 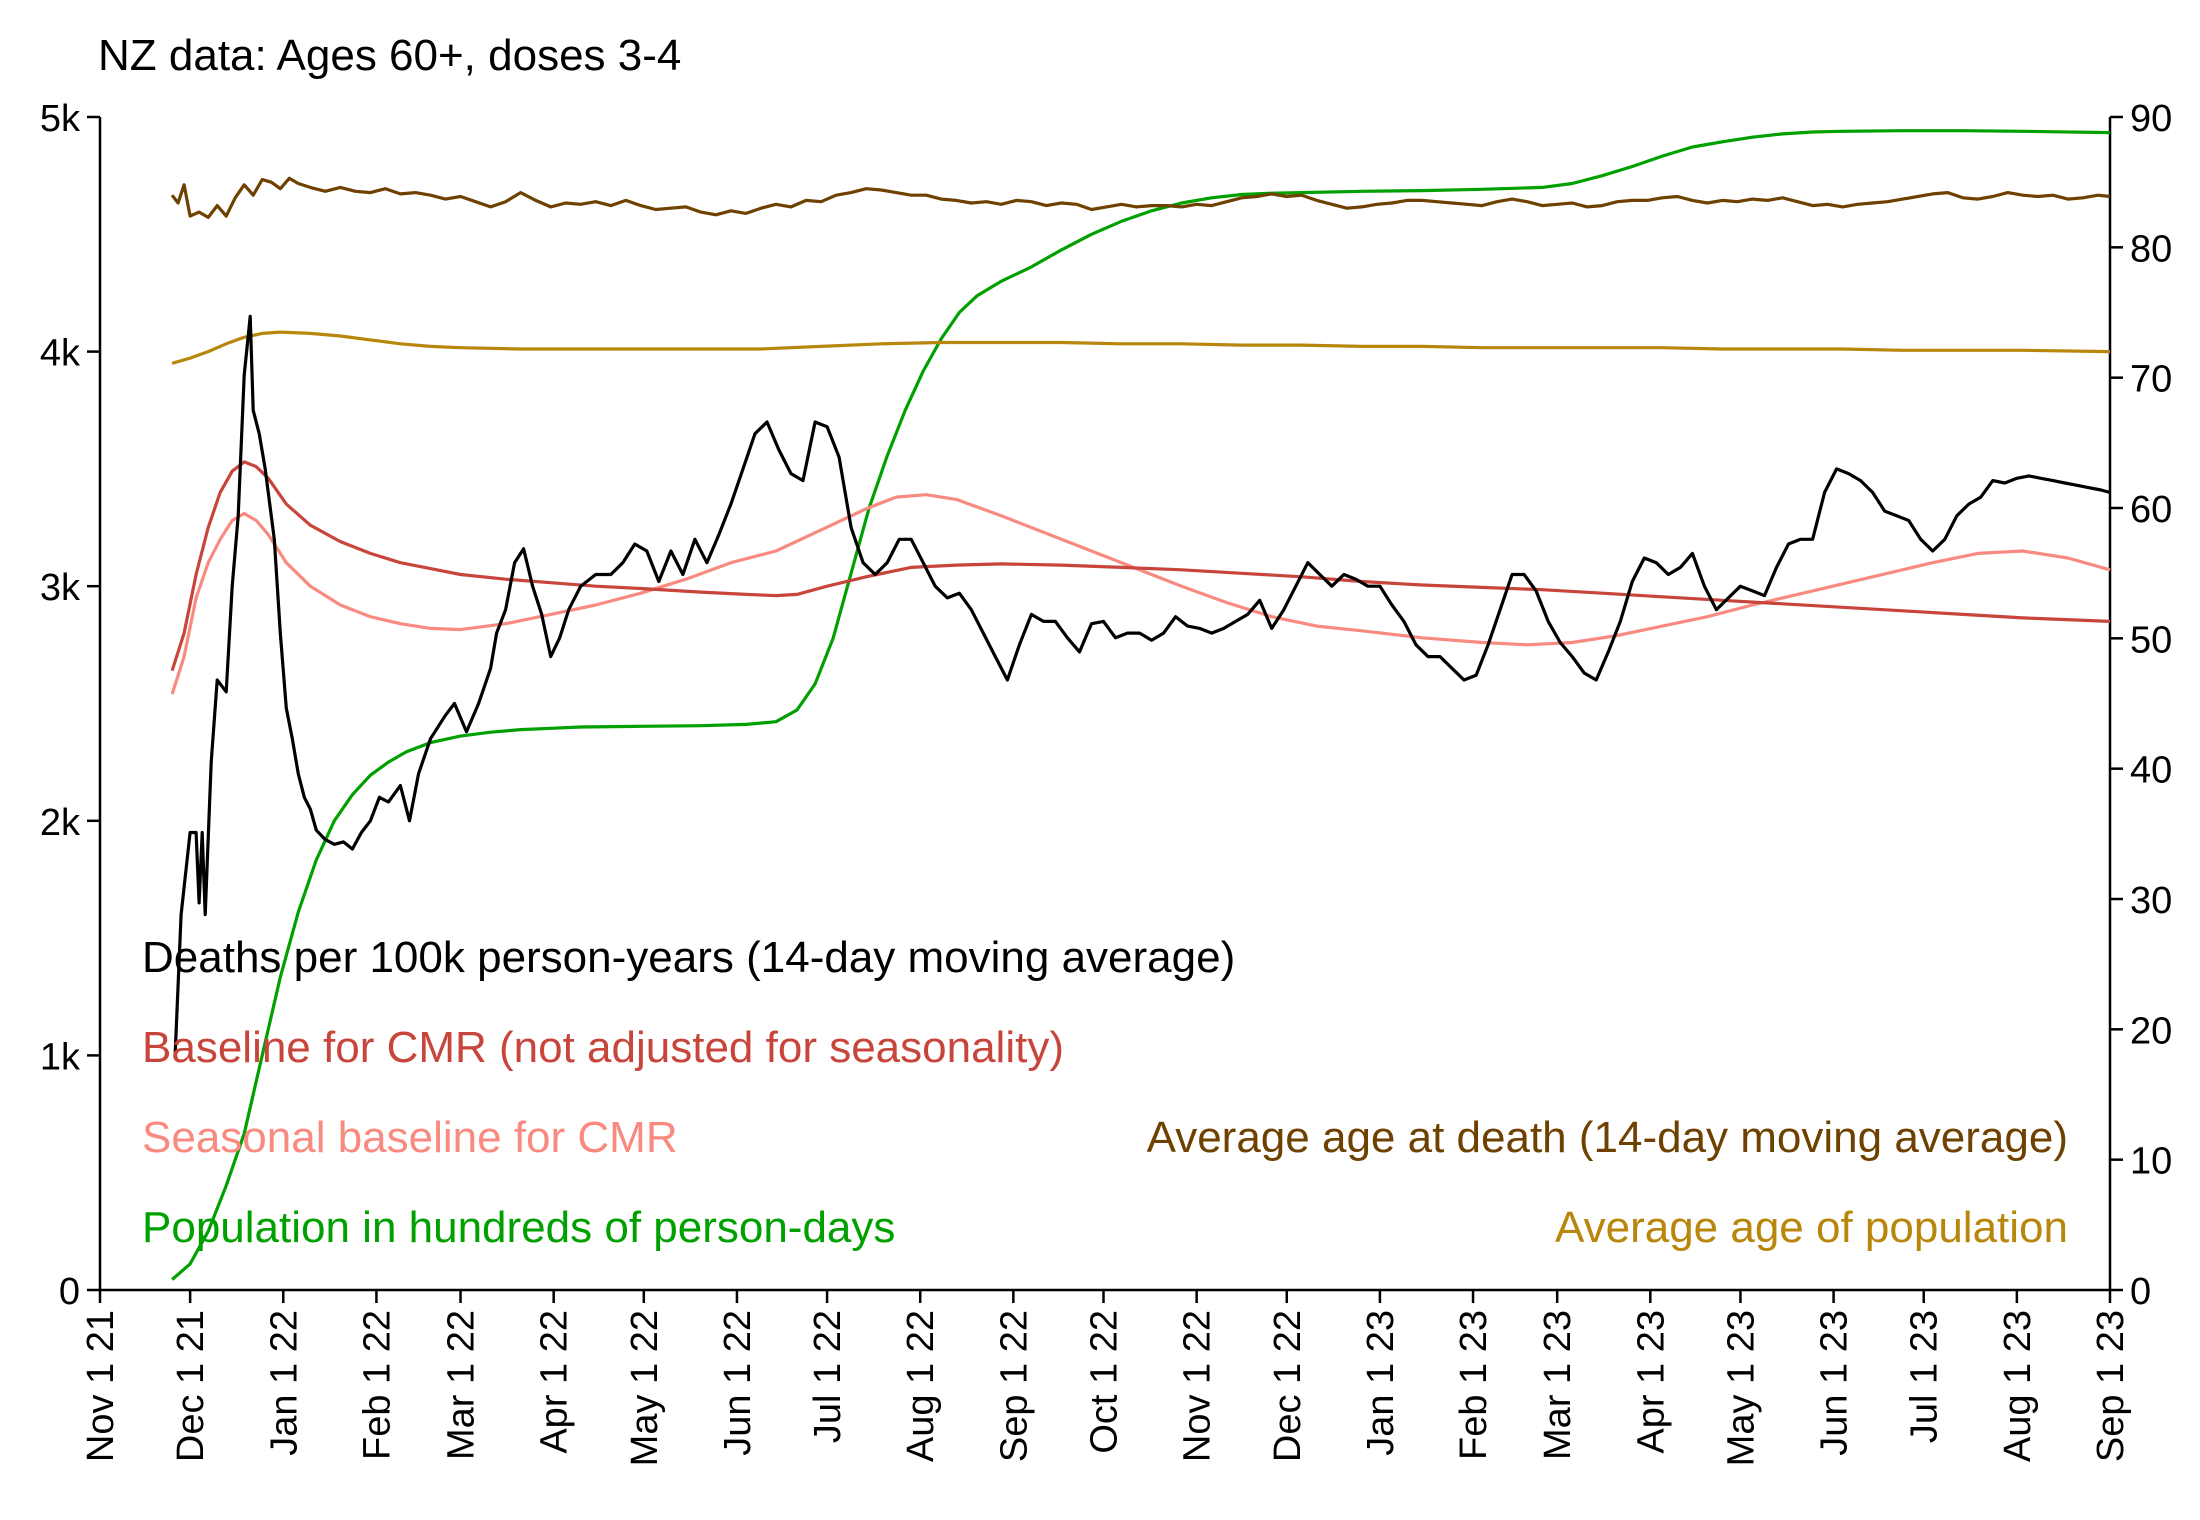 I want to click on y-left-tick-label: 2k, so click(x=60, y=823).